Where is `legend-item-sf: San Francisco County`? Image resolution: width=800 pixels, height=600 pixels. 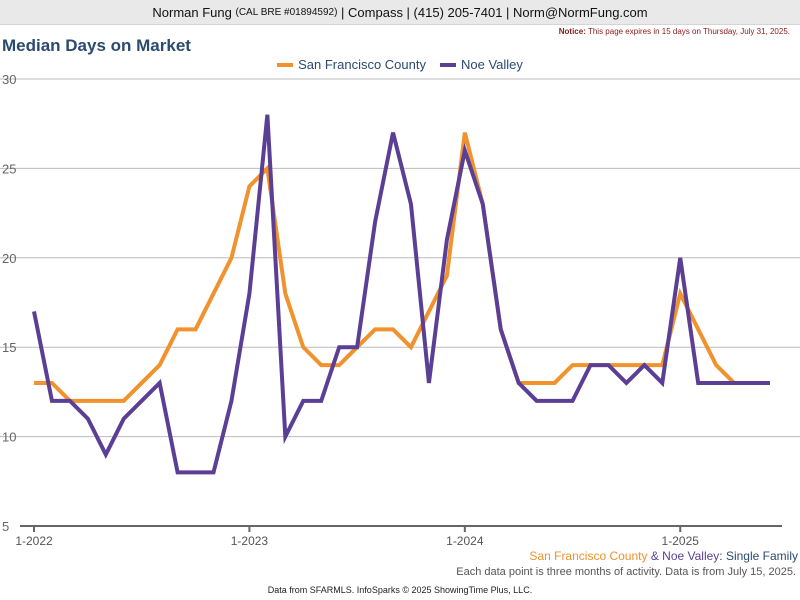 legend-item-sf: San Francisco County is located at coordinates (351, 64).